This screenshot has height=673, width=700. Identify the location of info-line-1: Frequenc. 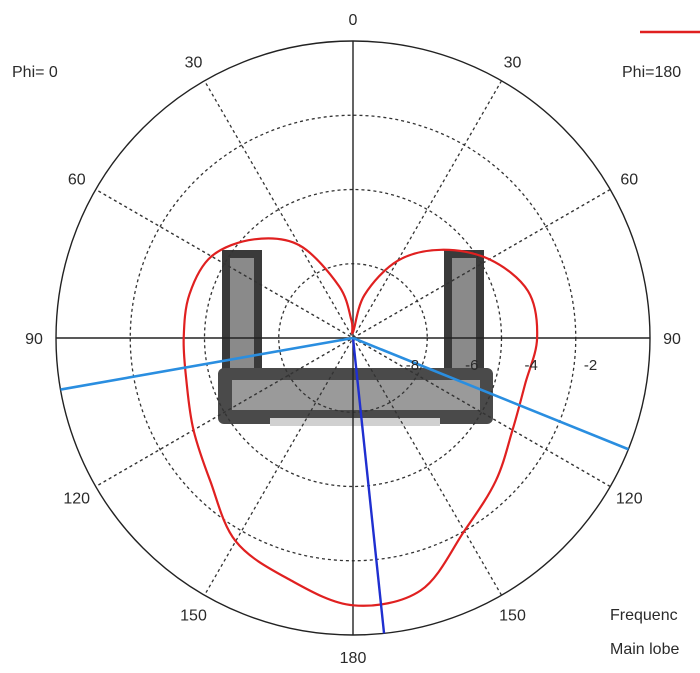
(644, 615).